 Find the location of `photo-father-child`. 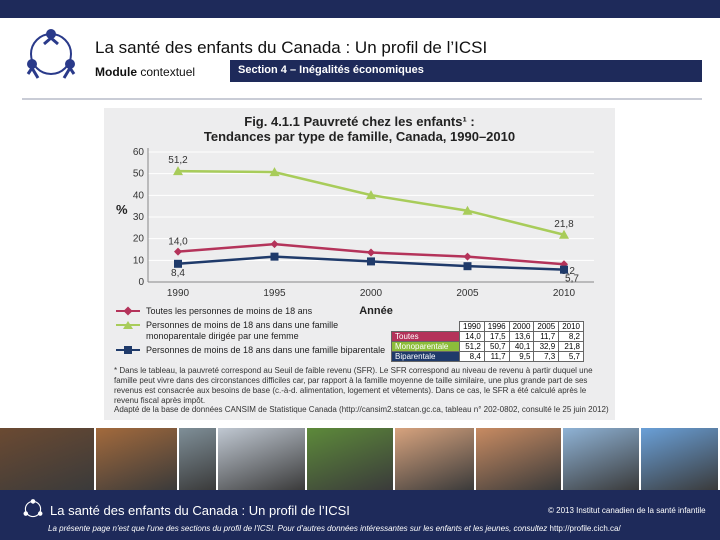

photo-father-child is located at coordinates (47, 459).